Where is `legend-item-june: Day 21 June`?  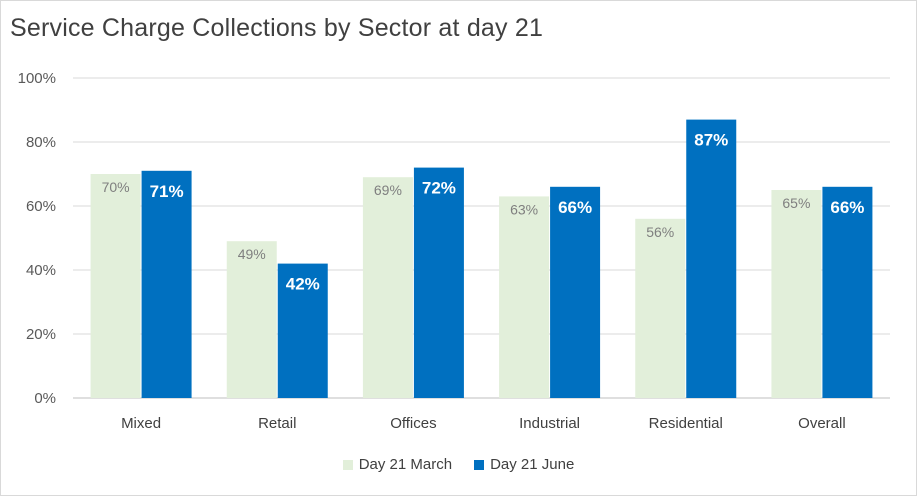
legend-item-june: Day 21 June is located at coordinates (524, 464).